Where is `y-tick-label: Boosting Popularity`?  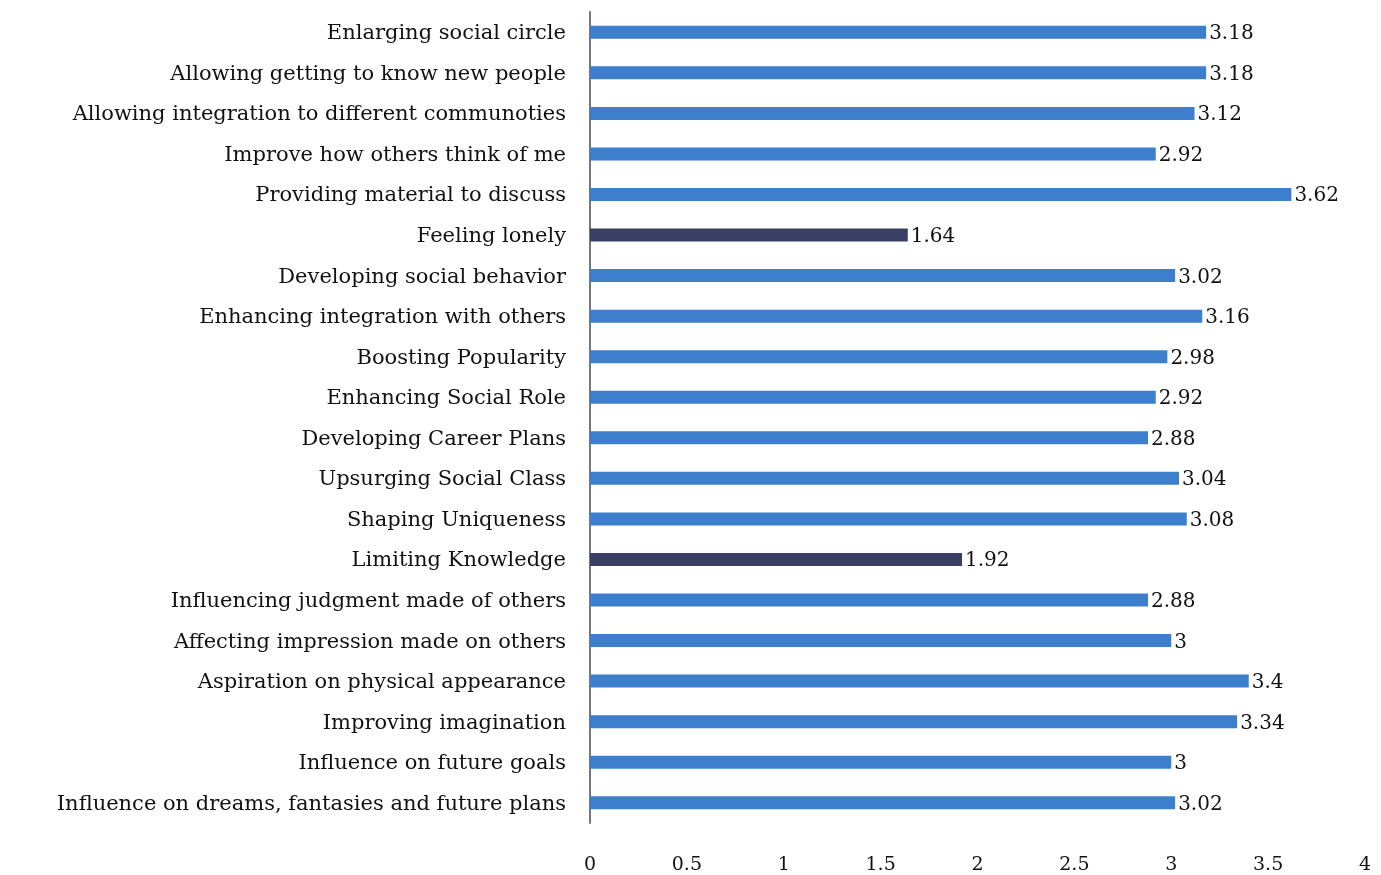
y-tick-label: Boosting Popularity is located at coordinates (461, 356).